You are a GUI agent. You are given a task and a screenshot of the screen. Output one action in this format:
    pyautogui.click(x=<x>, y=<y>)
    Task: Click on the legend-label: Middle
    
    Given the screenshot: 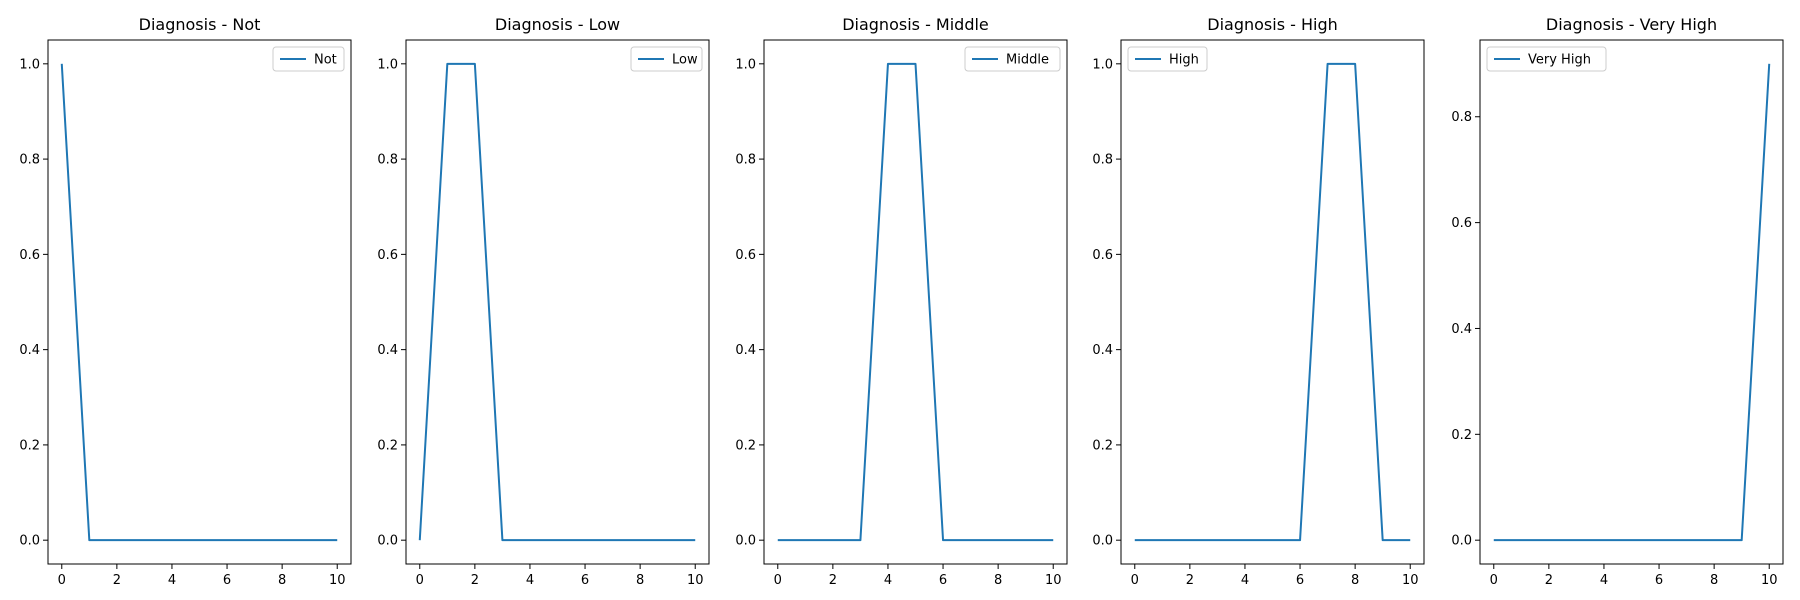 What is the action you would take?
    pyautogui.click(x=1027, y=60)
    